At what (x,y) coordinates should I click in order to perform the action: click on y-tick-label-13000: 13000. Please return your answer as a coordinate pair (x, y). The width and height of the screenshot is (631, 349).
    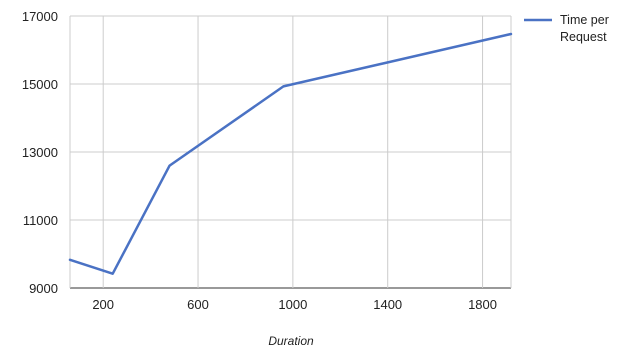
    Looking at the image, I should click on (40, 152).